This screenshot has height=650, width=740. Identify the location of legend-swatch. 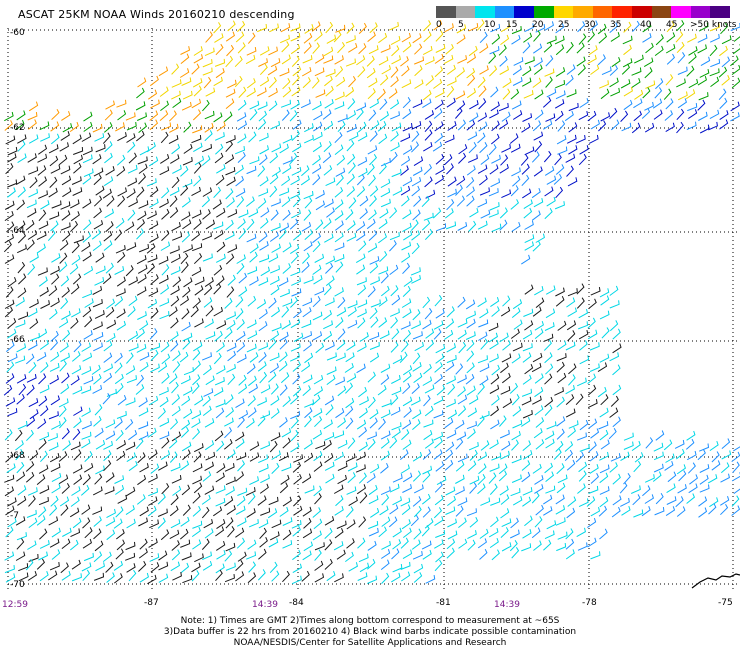
(563, 12).